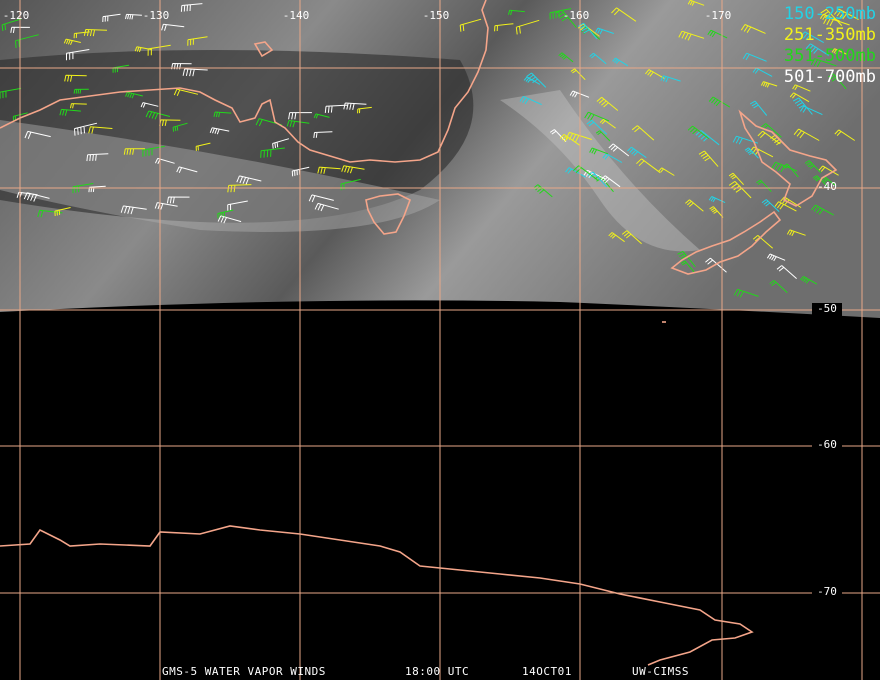  I want to click on coastline-nz-north, so click(788, 158).